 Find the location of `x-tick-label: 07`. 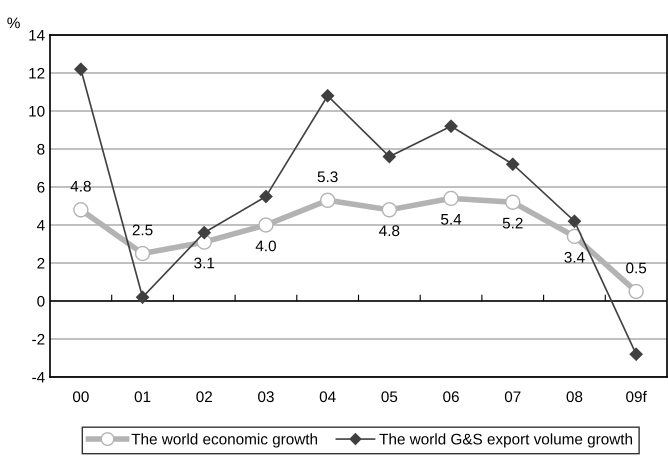

x-tick-label: 07 is located at coordinates (512, 396).